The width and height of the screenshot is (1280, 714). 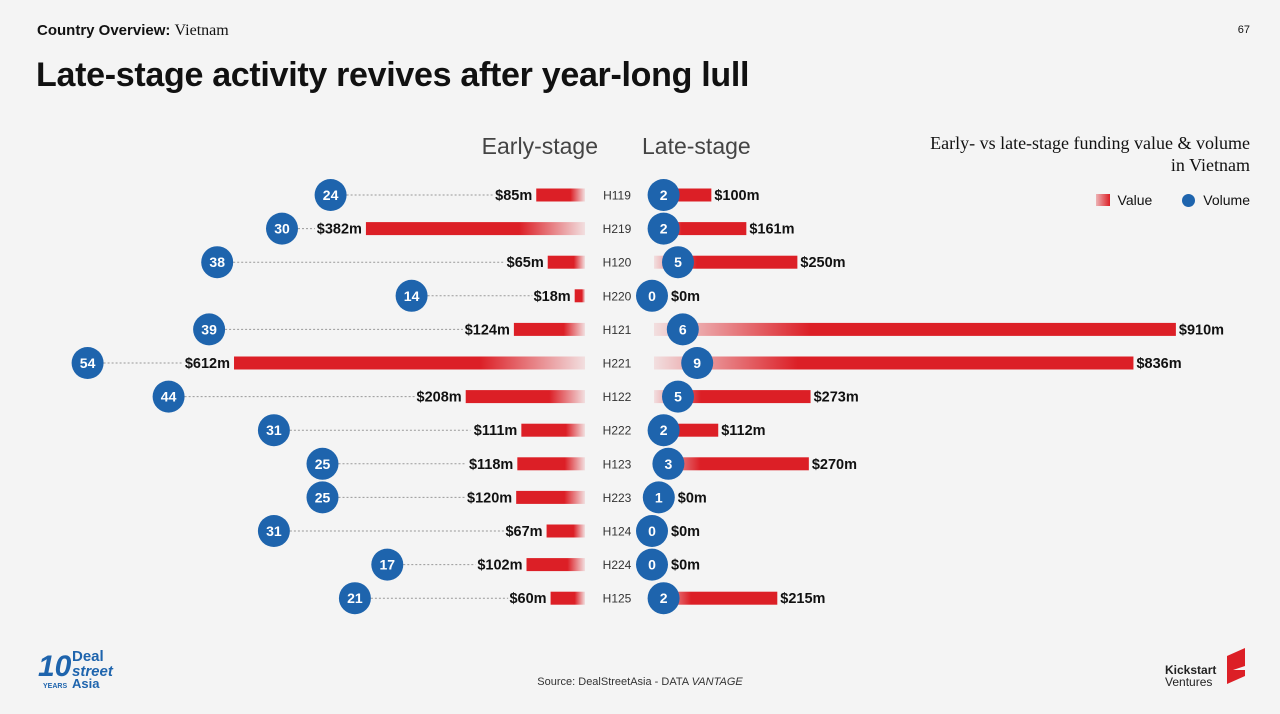 What do you see at coordinates (525, 263) in the screenshot?
I see `early-value-label: $65m` at bounding box center [525, 263].